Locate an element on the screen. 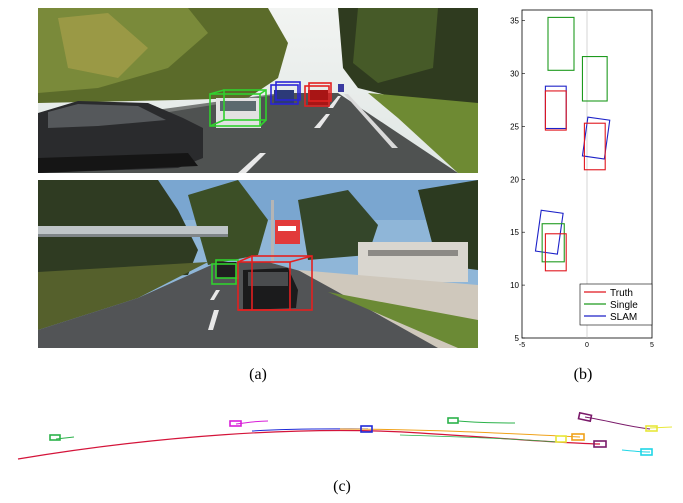 This screenshot has height=503, width=683. vehicle-marker-purple is located at coordinates (585, 417).